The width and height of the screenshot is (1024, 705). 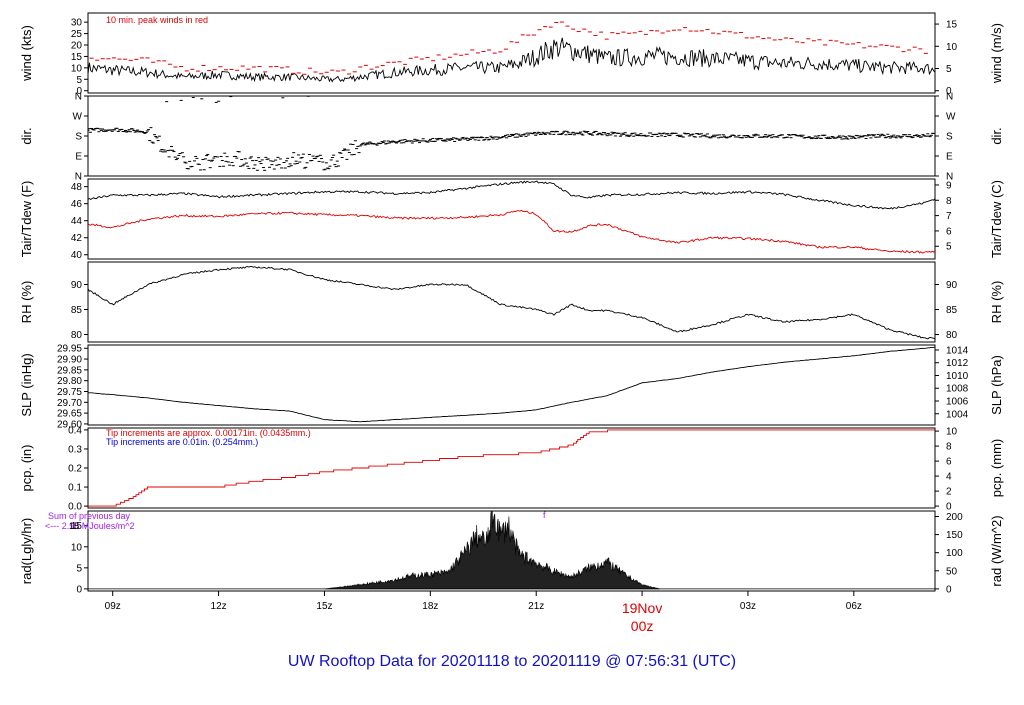 What do you see at coordinates (996, 53) in the screenshot?
I see `y-axis-label-right: wind (m/s)` at bounding box center [996, 53].